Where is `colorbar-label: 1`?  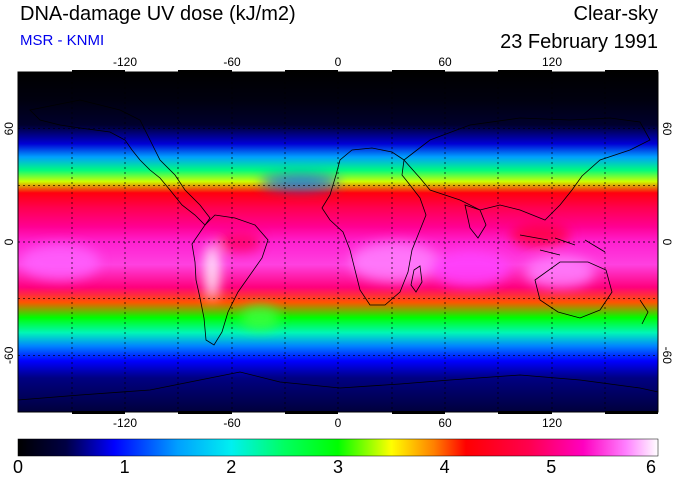 colorbar-label: 1 is located at coordinates (124, 467).